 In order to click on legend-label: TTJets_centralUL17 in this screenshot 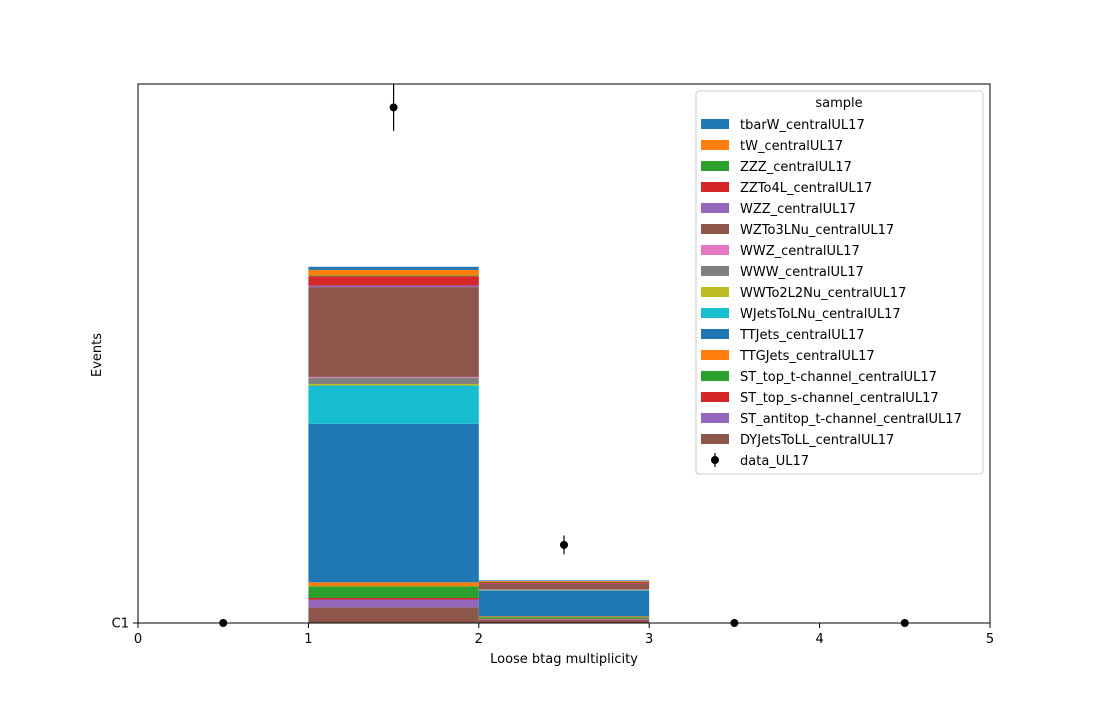, I will do `click(802, 335)`.